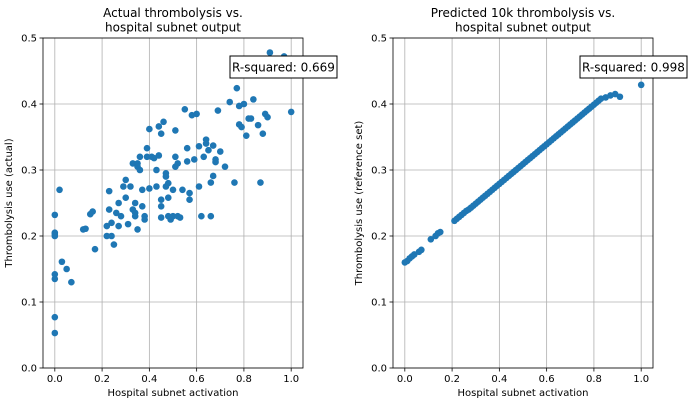  Describe the element at coordinates (9, 203) in the screenshot. I see `y-axis-label: Thrombolysis use (actual)` at that location.